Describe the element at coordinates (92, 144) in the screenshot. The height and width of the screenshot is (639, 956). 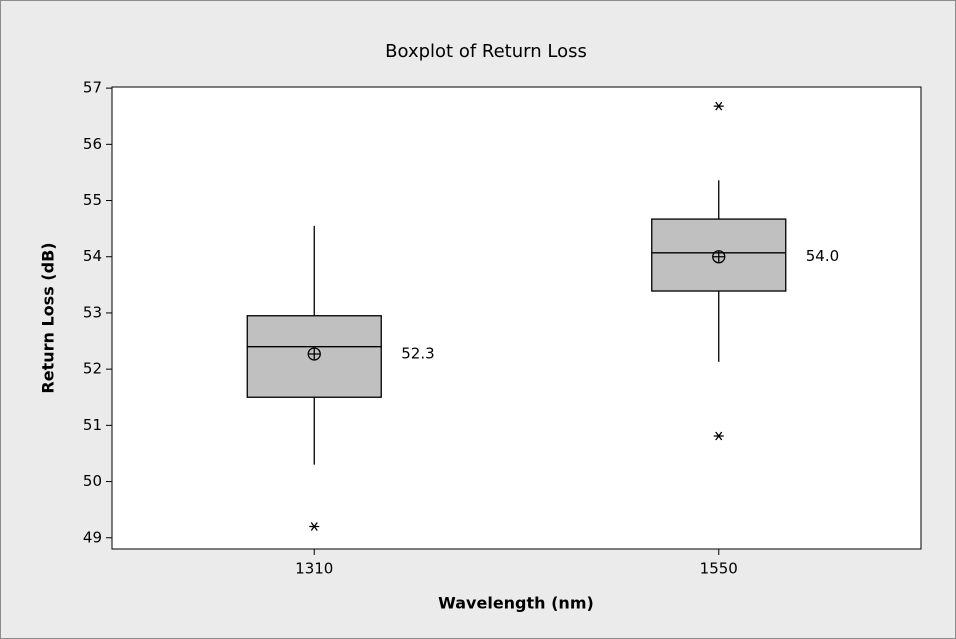
I see `y-tick-label: 56` at that location.